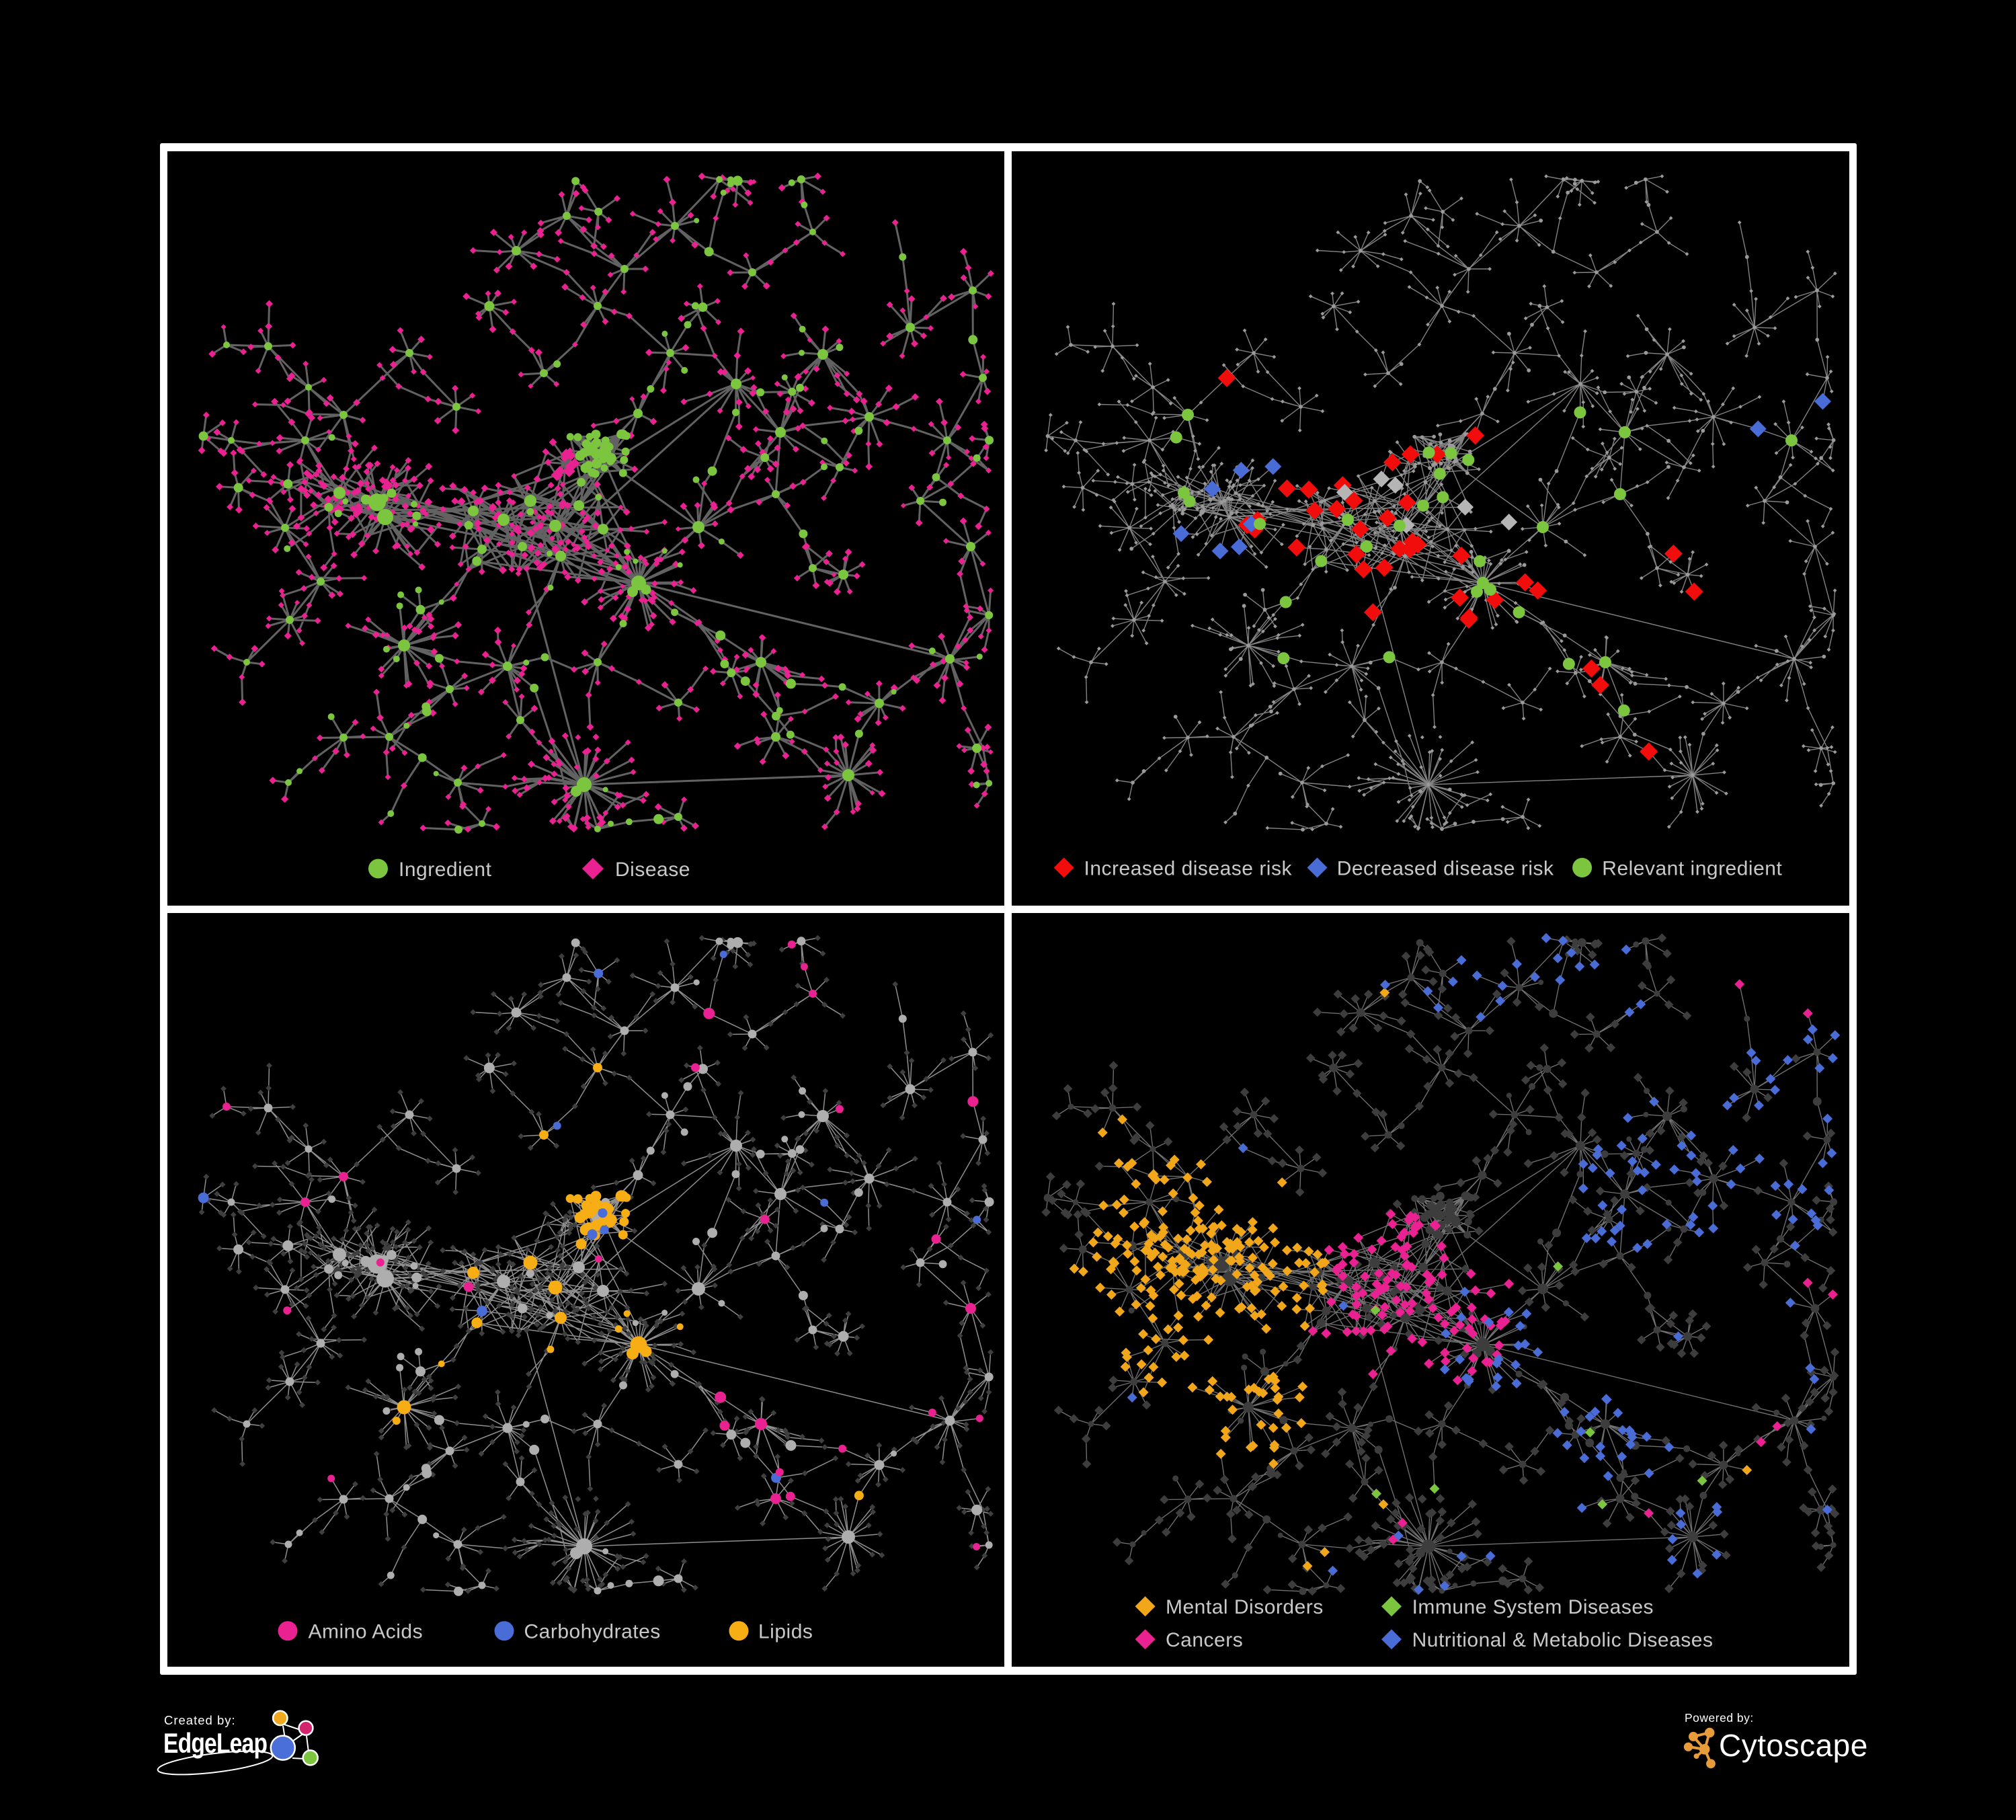  What do you see at coordinates (1562, 1640) in the screenshot?
I see `svg-text:Nutritional & Metabolic Diseas: Nutritional & Metabolic Diseases` at bounding box center [1562, 1640].